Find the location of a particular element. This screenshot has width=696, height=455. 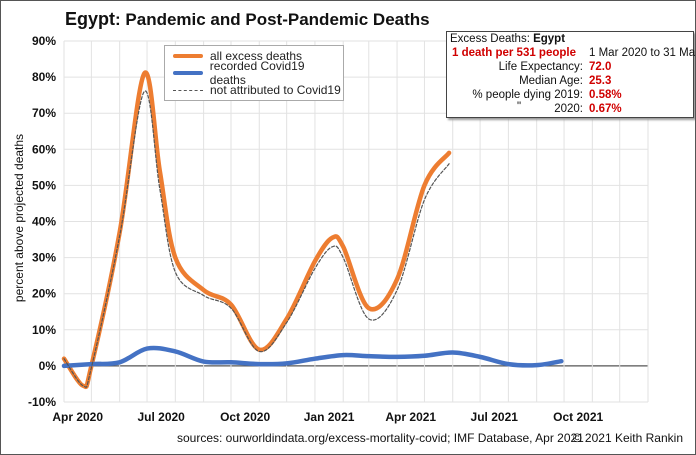

info-dying-2019-label: % people dying 2019: is located at coordinates (527, 95).